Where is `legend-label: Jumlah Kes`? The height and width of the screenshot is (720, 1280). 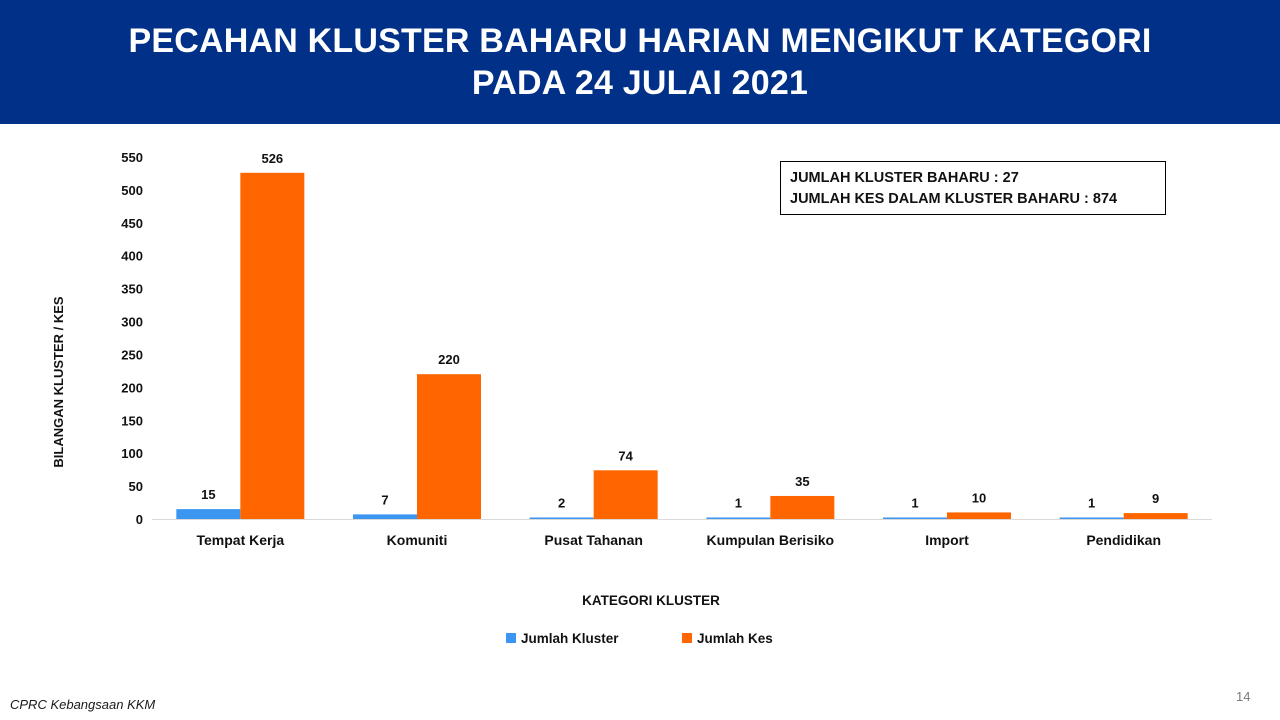 legend-label: Jumlah Kes is located at coordinates (735, 638).